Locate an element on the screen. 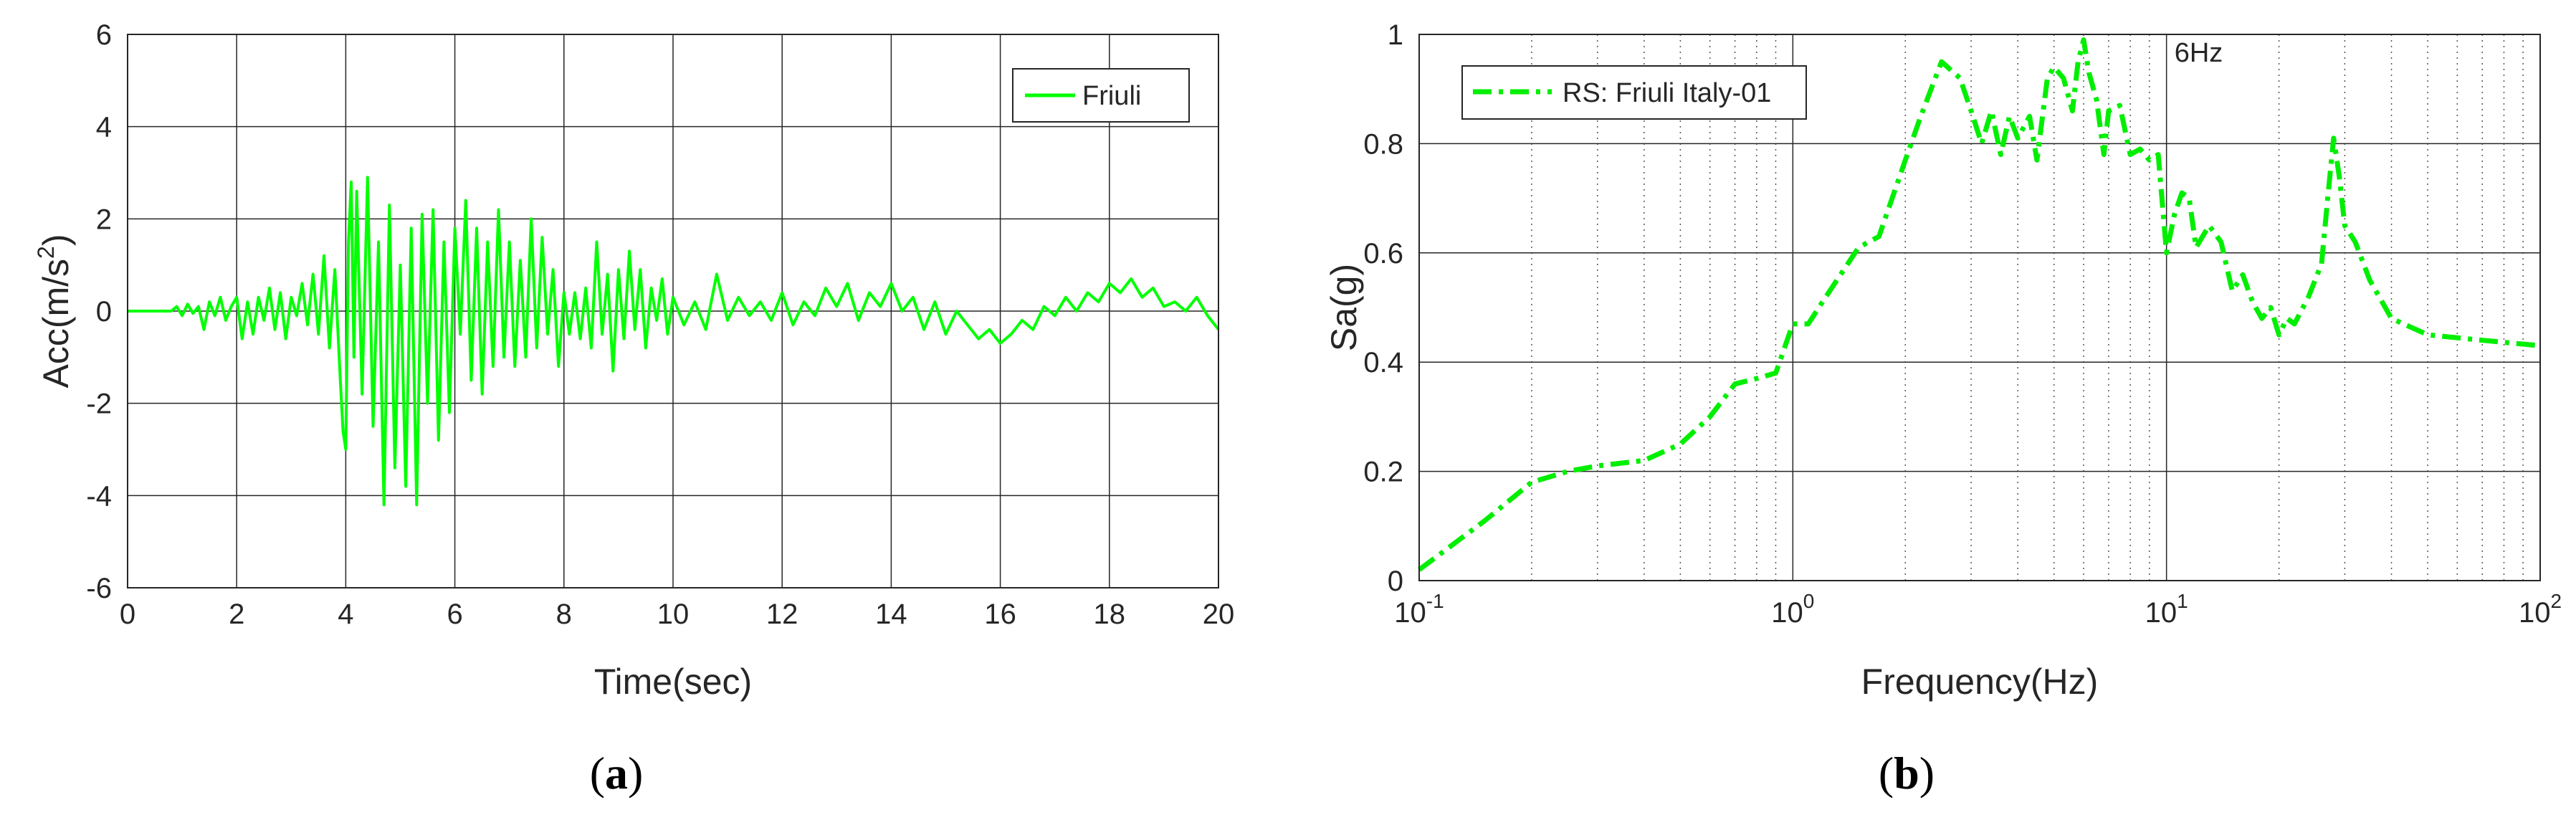 This screenshot has width=2576, height=815. y-tick-label: 0.8 is located at coordinates (1383, 144).